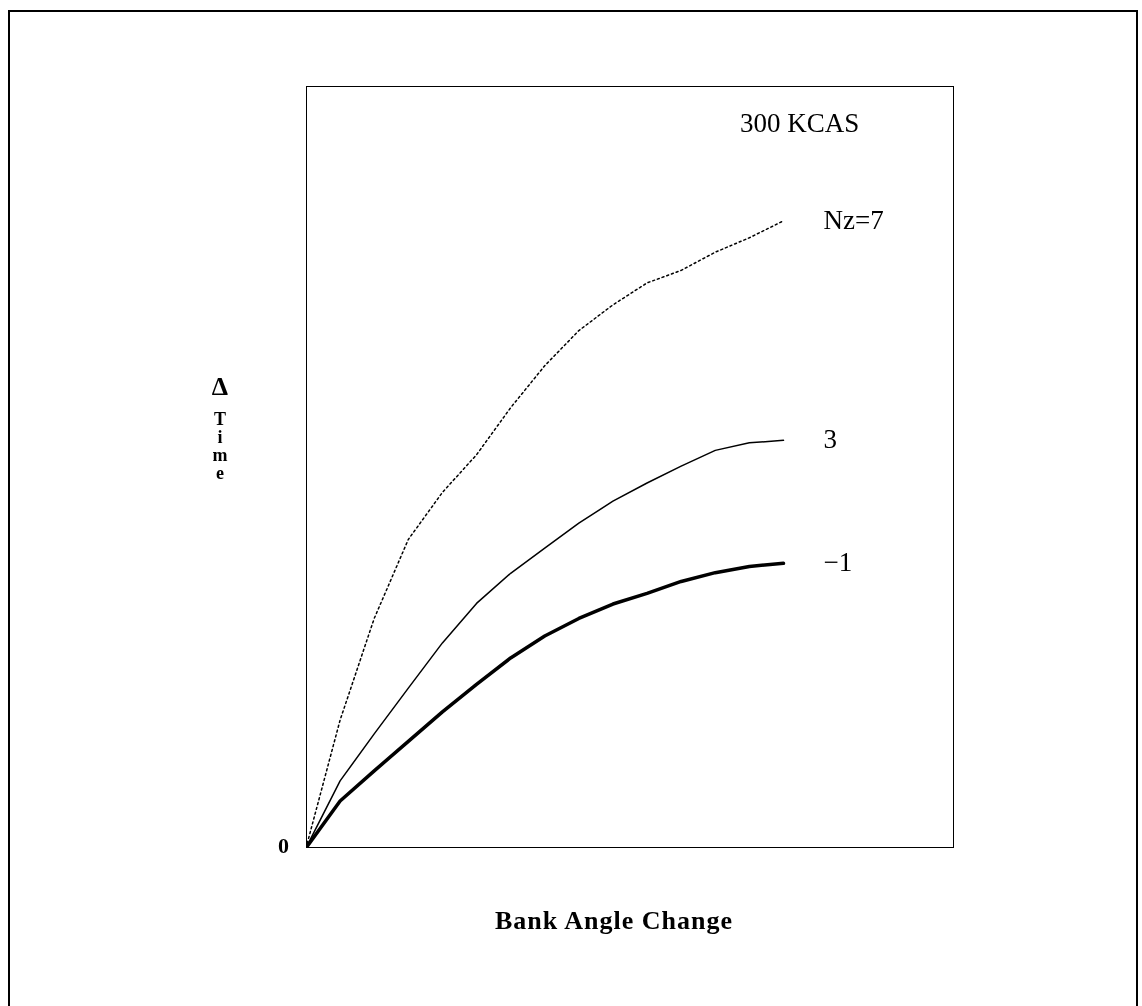  Describe the element at coordinates (614, 921) in the screenshot. I see `x-axis-title: Bank Angle Change` at that location.